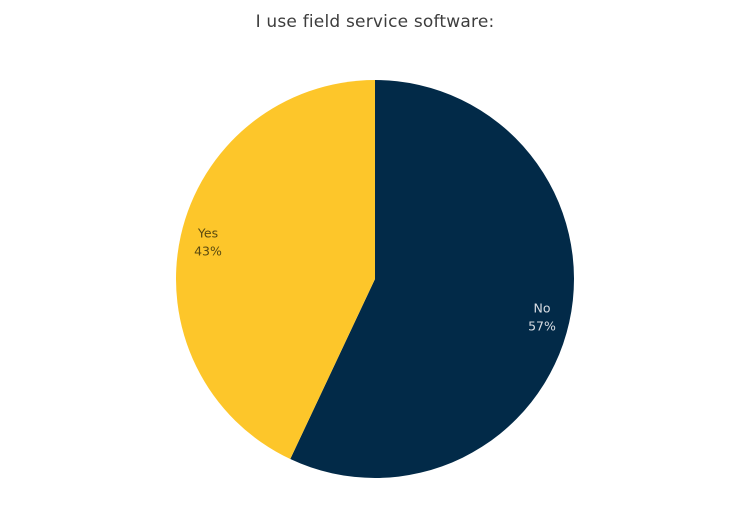 Image resolution: width=750 pixels, height=521 pixels. I want to click on slice-category-label-yes: Yes, so click(207, 233).